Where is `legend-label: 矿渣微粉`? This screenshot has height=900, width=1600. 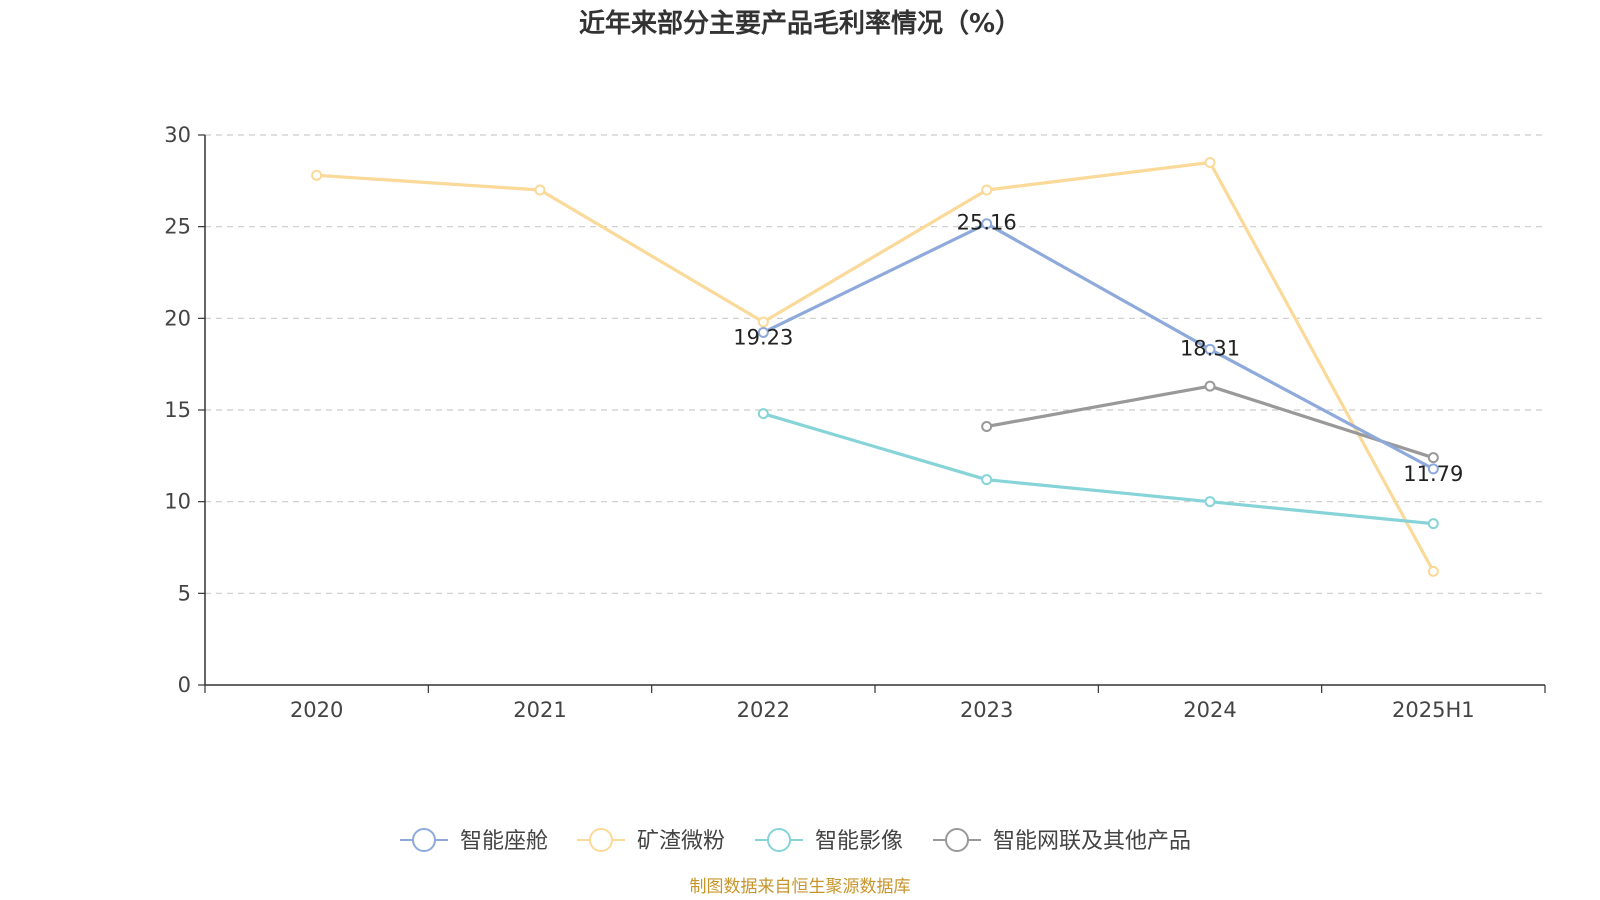 legend-label: 矿渣微粉 is located at coordinates (681, 841).